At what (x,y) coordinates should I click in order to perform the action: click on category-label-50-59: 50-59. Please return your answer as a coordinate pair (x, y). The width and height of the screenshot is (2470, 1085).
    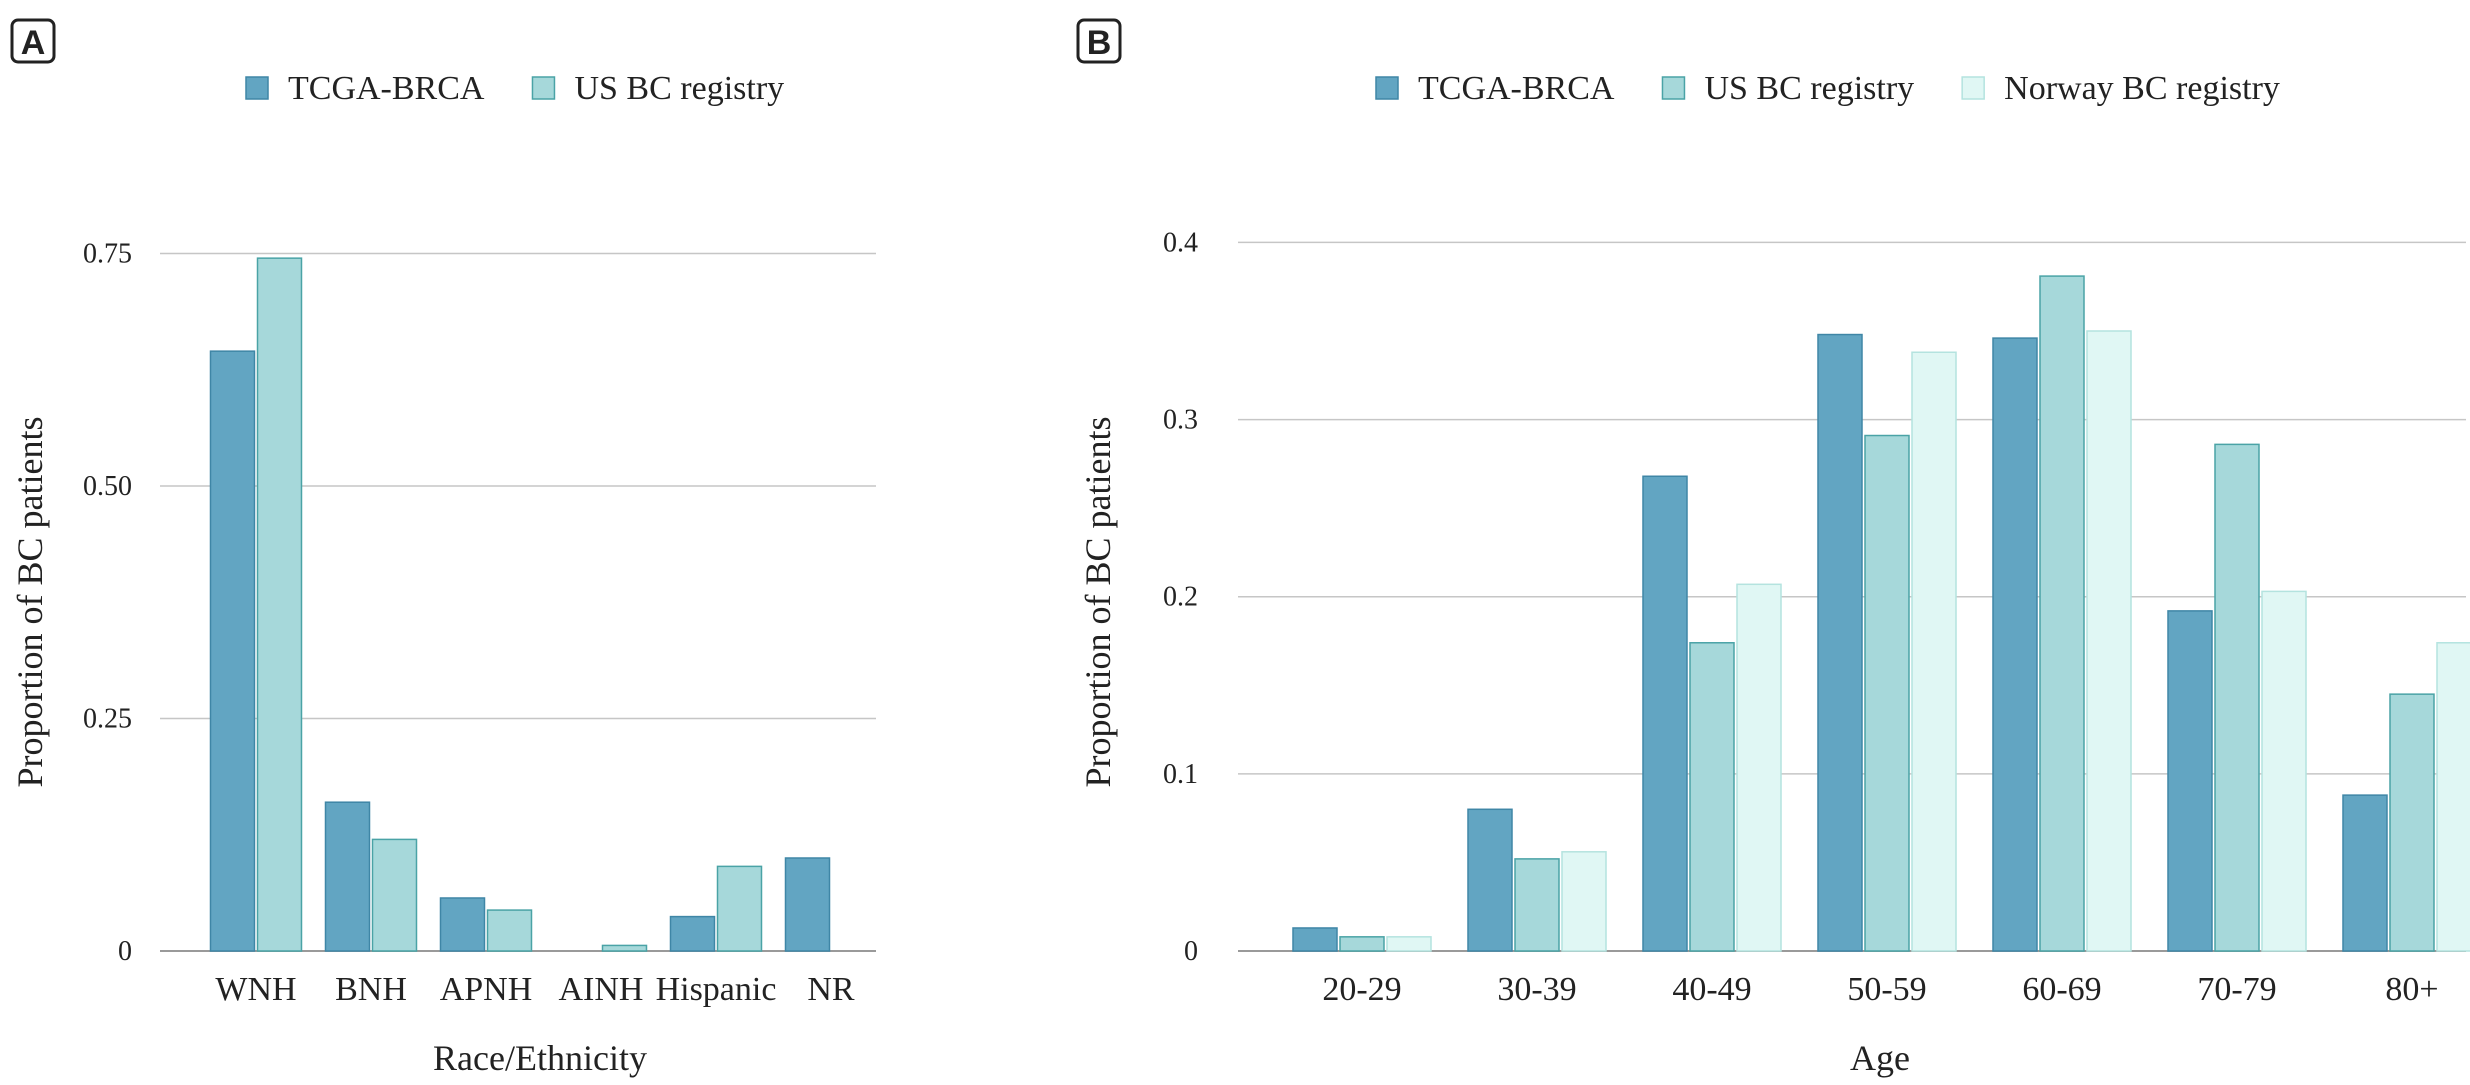
    Looking at the image, I should click on (1886, 989).